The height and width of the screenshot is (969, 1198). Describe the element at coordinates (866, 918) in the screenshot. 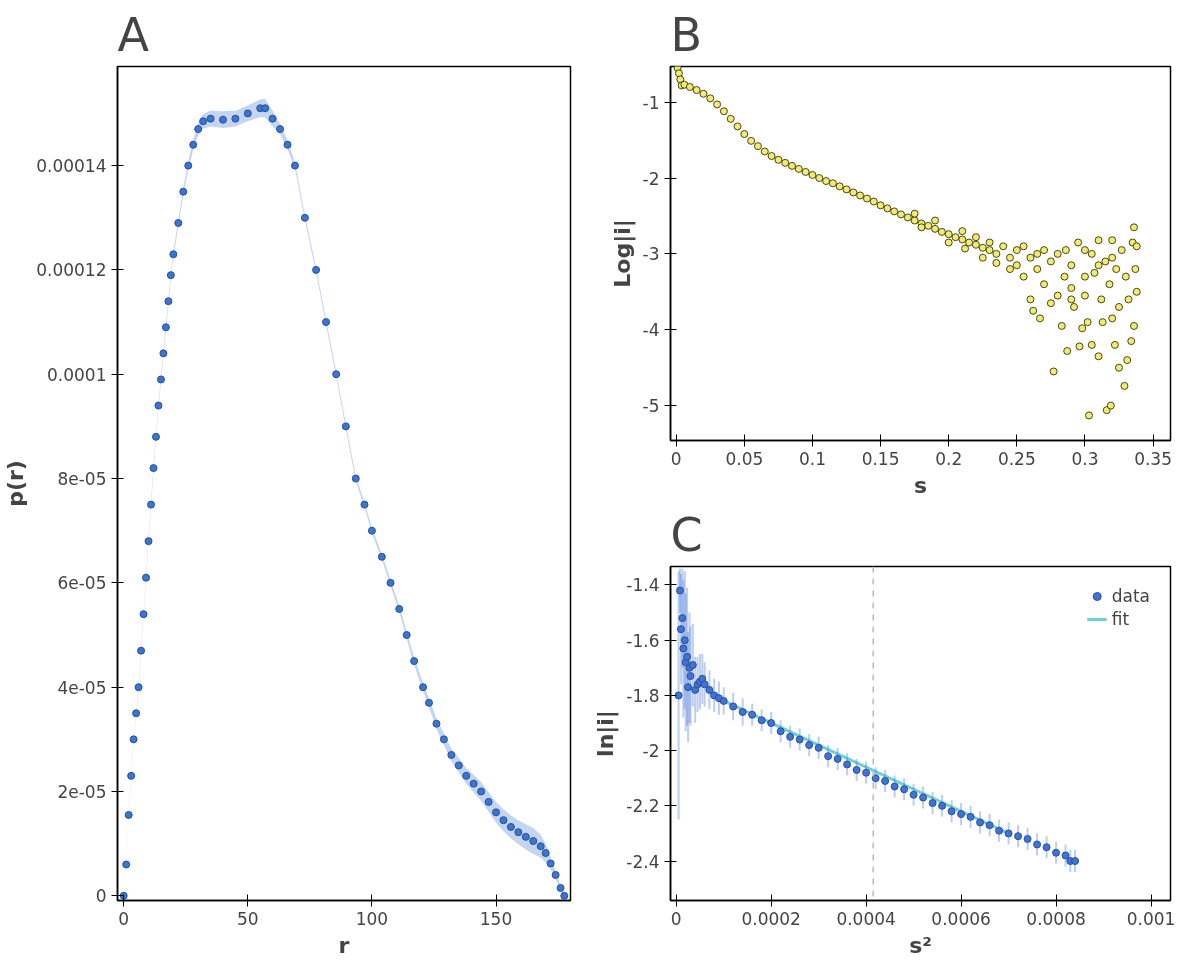

I see `x-tick-label: 0.0004` at that location.